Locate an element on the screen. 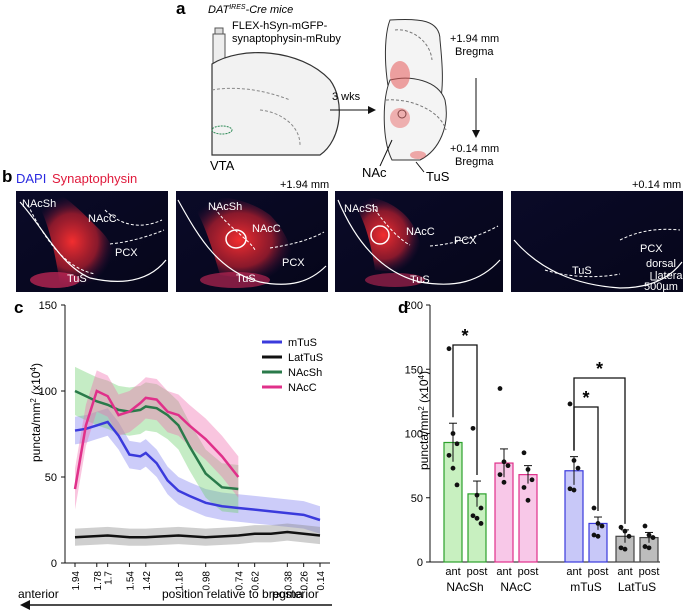 Image resolution: width=685 pixels, height=614 pixels. tus-pointer is located at coordinates (420, 167).